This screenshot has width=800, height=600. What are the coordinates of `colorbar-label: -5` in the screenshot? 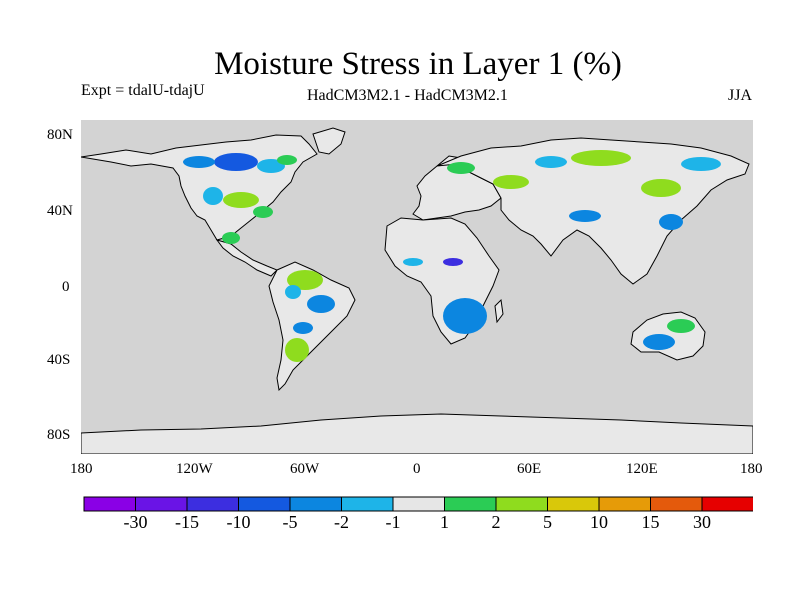 It's located at (290, 522).